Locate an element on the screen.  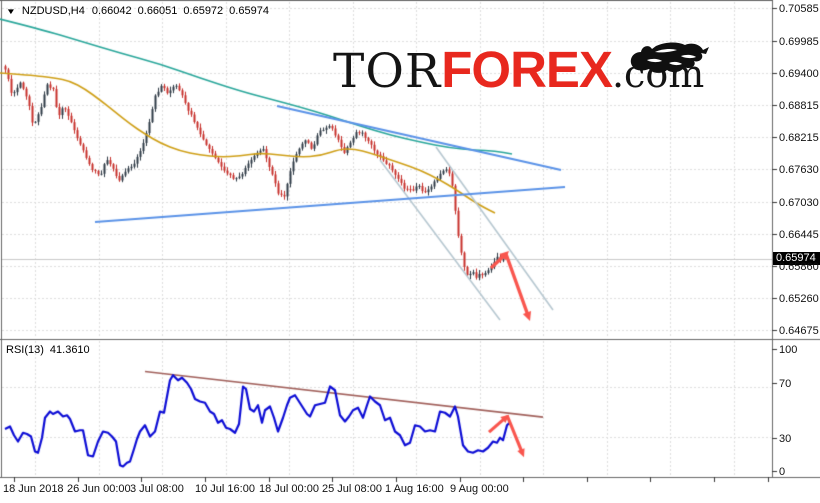
price-axis-label: 0.65860 is located at coordinates (799, 267).